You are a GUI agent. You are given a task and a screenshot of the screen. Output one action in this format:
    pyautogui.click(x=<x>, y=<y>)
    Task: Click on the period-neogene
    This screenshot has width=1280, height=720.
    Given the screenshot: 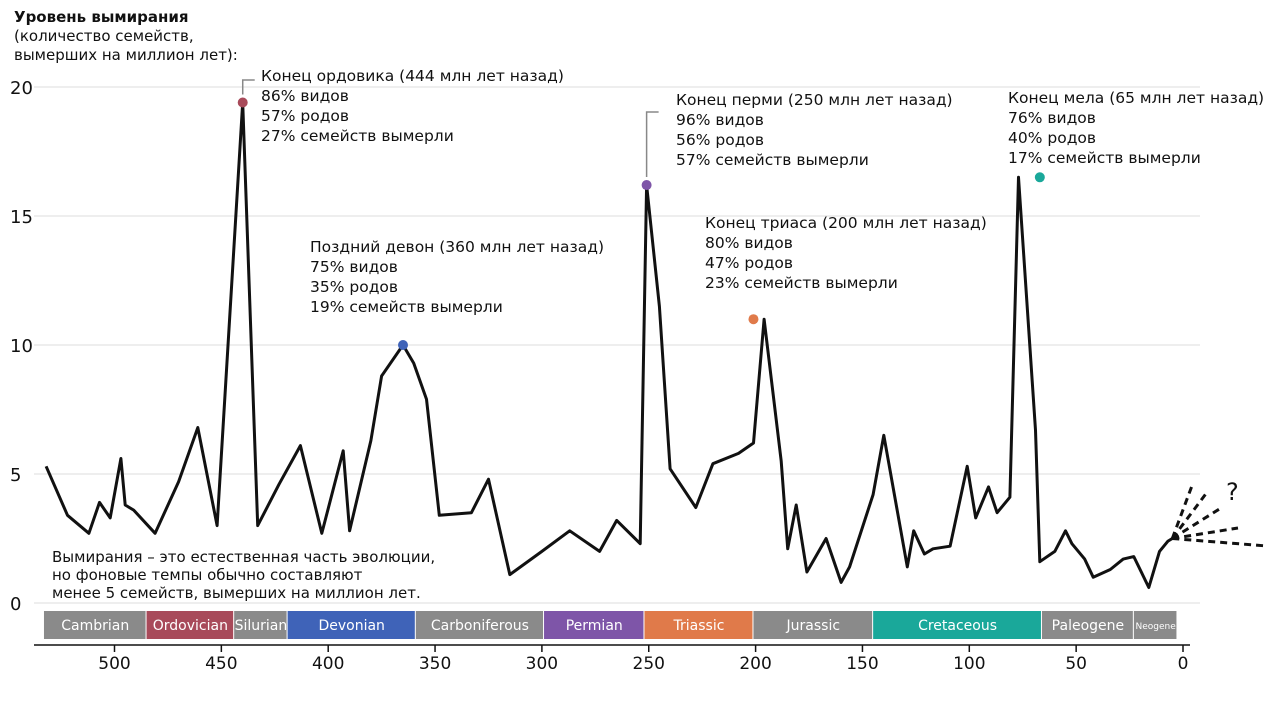 What is the action you would take?
    pyautogui.click(x=1155, y=625)
    